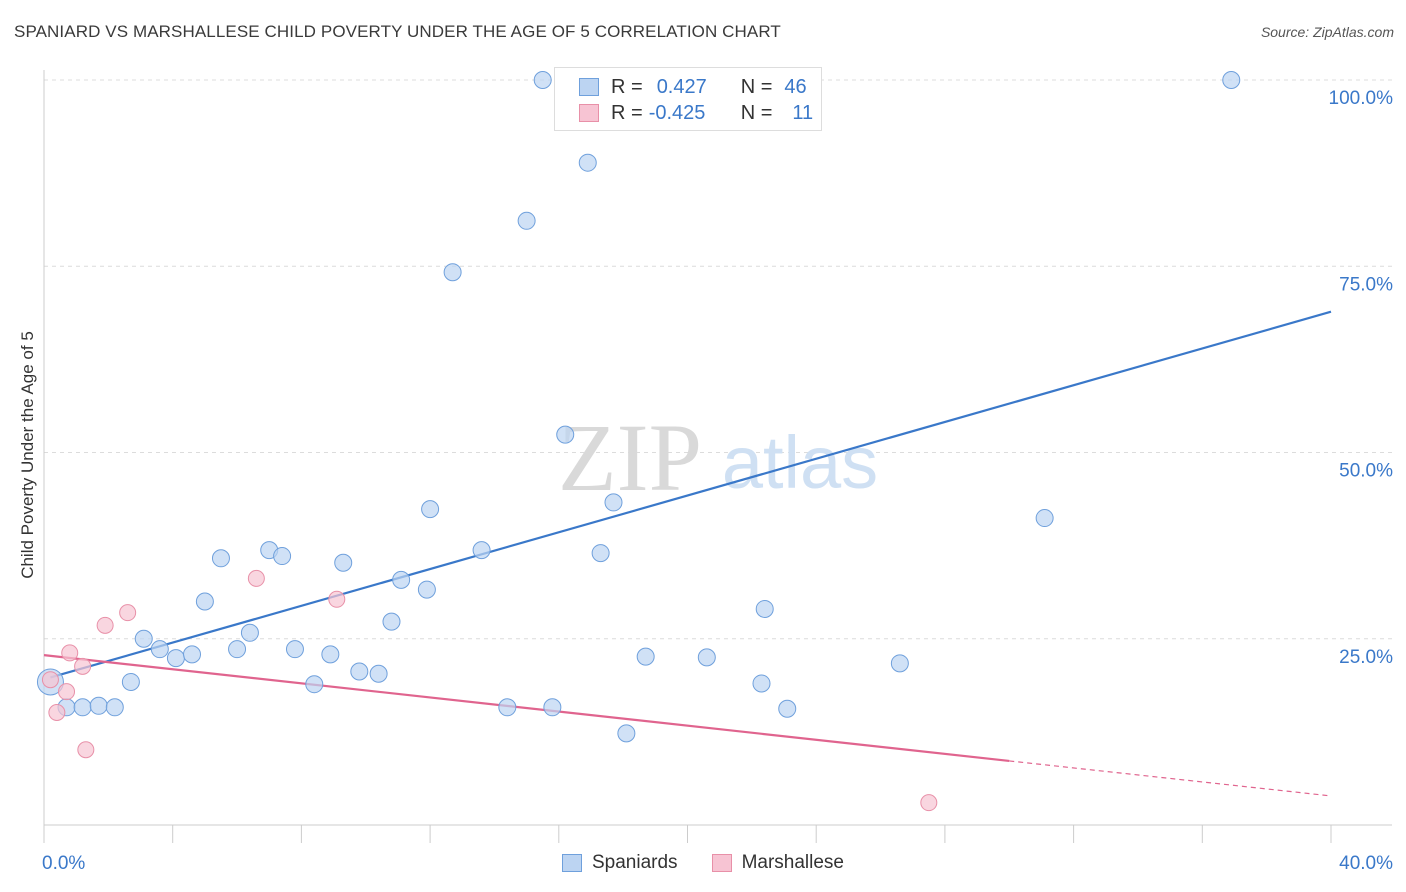  What do you see at coordinates (803, 112) in the screenshot?
I see `legend-n-value: 11` at bounding box center [803, 112].